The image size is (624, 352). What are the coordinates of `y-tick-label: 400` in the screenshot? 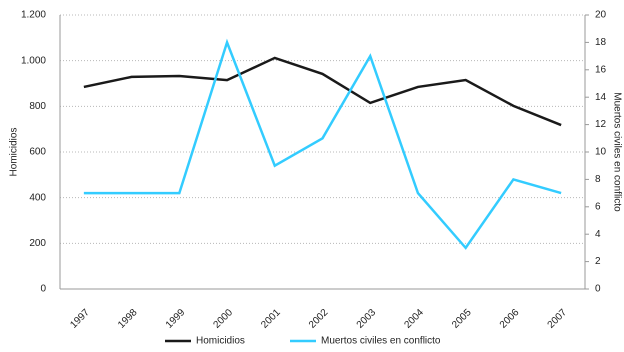 It's located at (37, 197).